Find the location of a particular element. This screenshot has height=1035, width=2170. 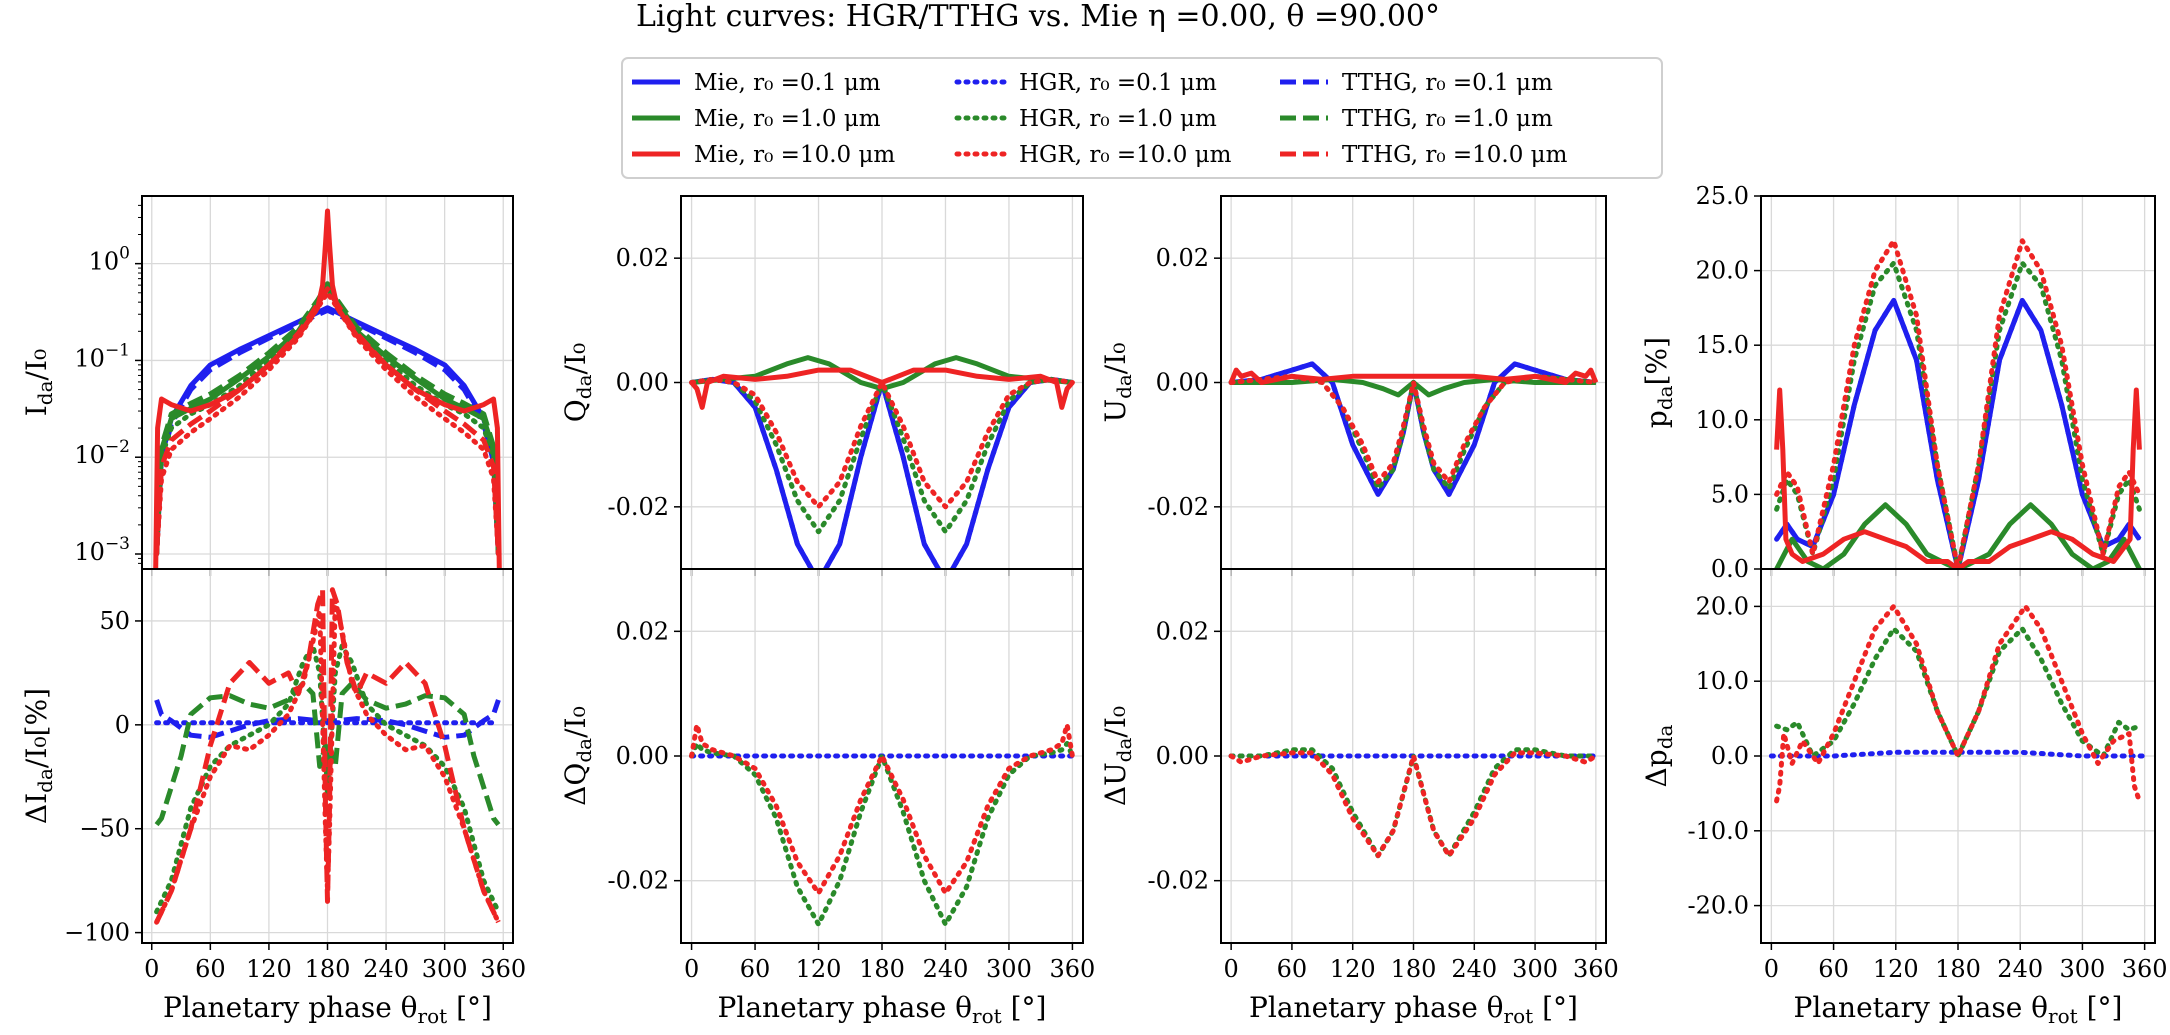

y-axis-label: Qda/I₀ is located at coordinates (577, 382).